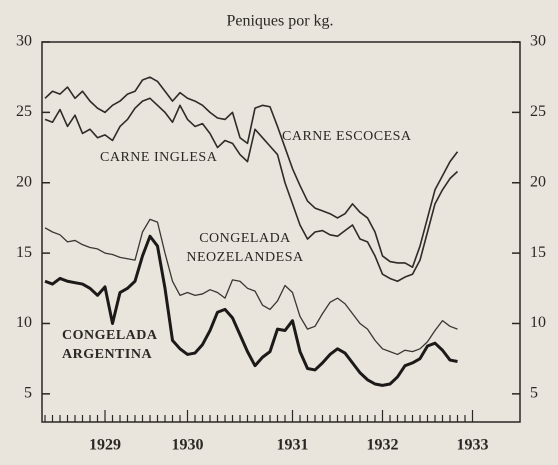 The height and width of the screenshot is (465, 558). What do you see at coordinates (245, 248) in the screenshot?
I see `series-label: CONGELADA NEOZELANDESA` at bounding box center [245, 248].